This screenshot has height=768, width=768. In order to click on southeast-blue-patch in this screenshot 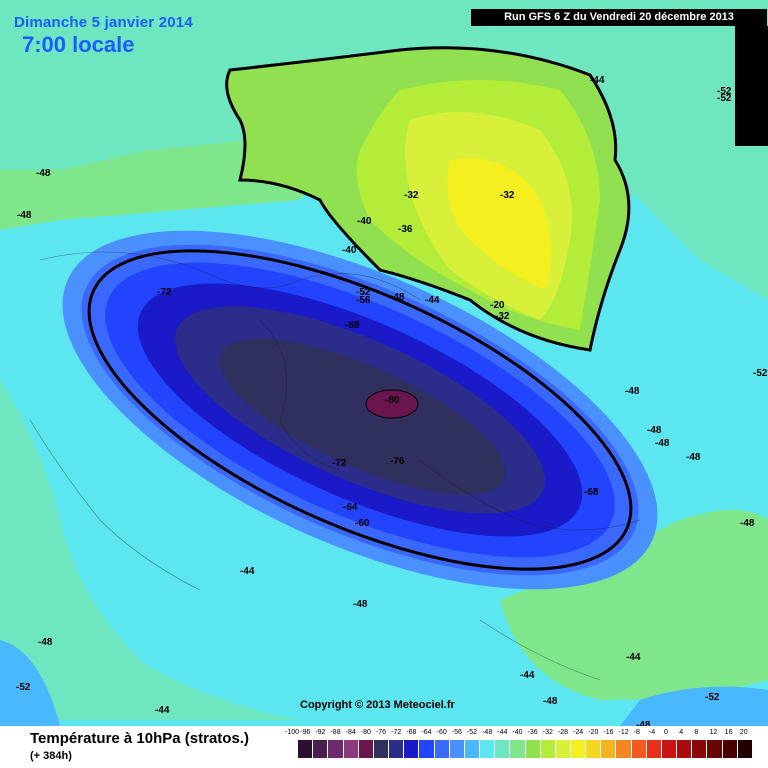, I will do `click(694, 706)`.